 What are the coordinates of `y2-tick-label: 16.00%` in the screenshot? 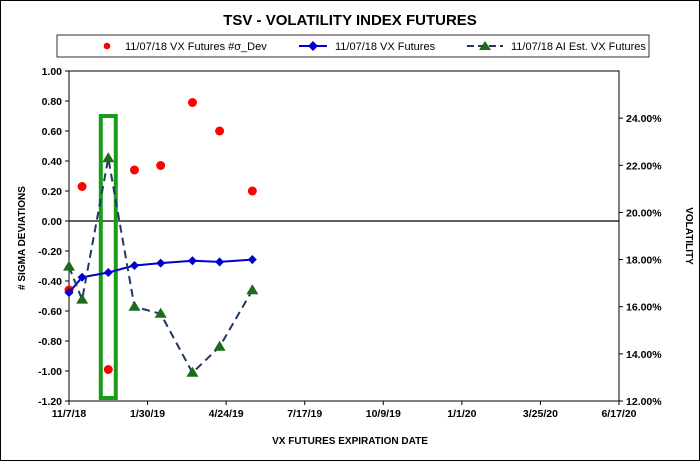 It's located at (644, 308).